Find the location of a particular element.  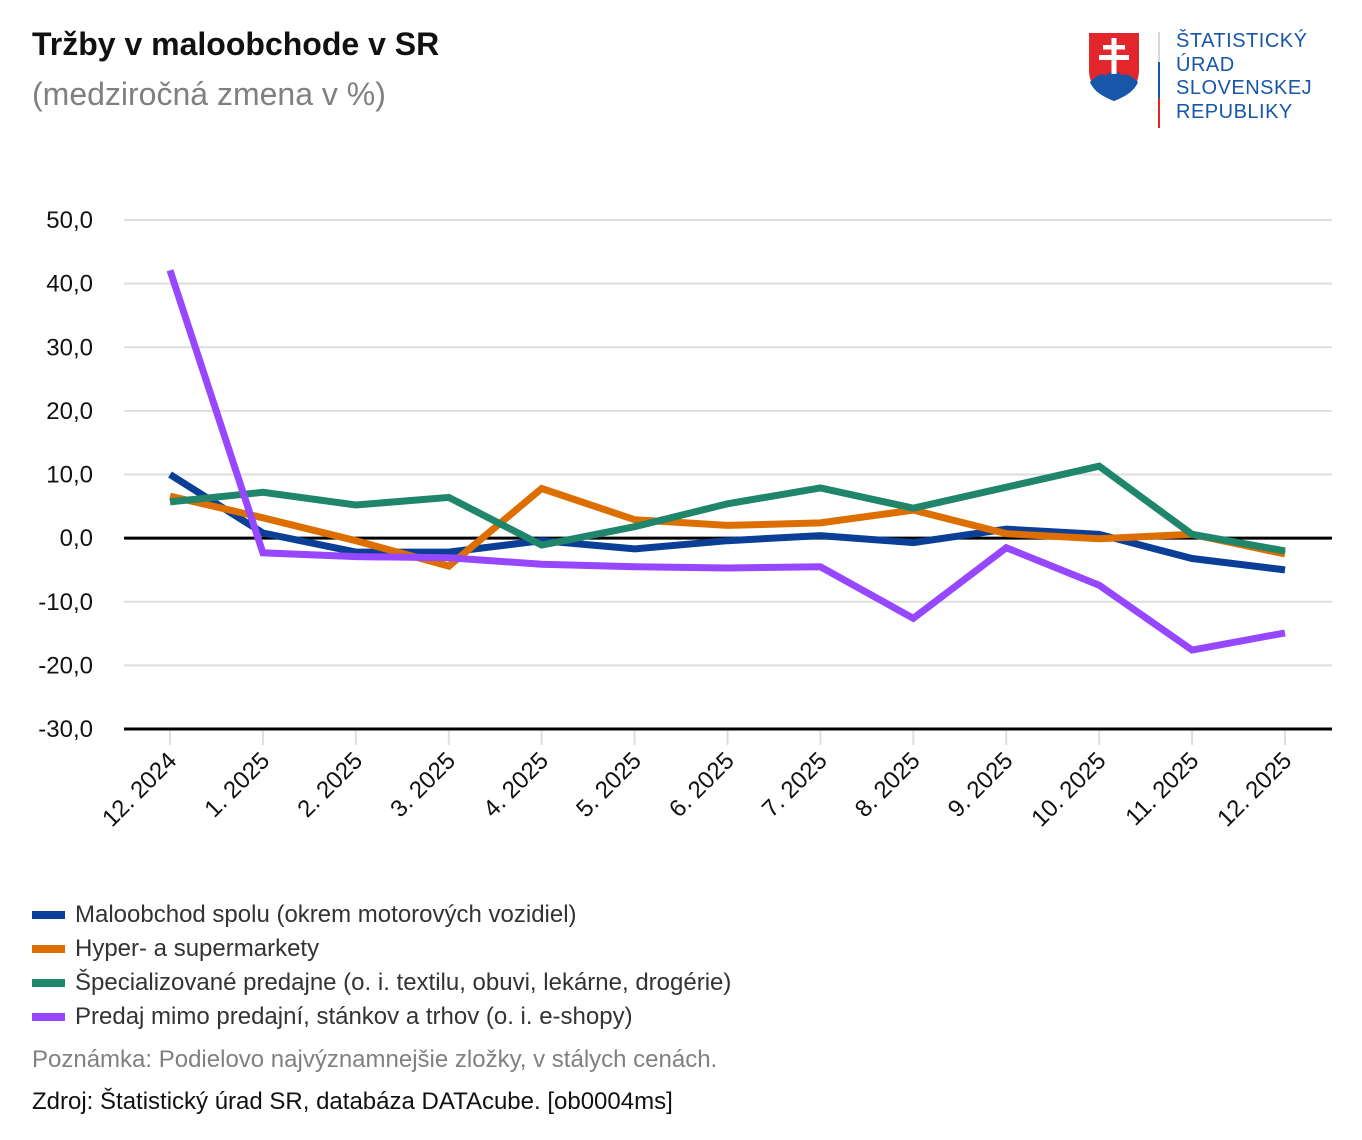

y-tick-label: 10,0 is located at coordinates (69, 475).